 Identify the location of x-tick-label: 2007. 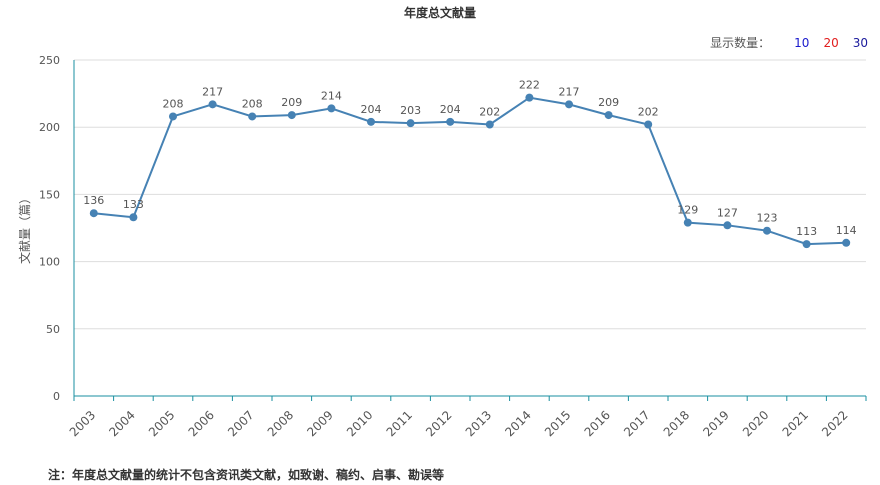
(240, 423).